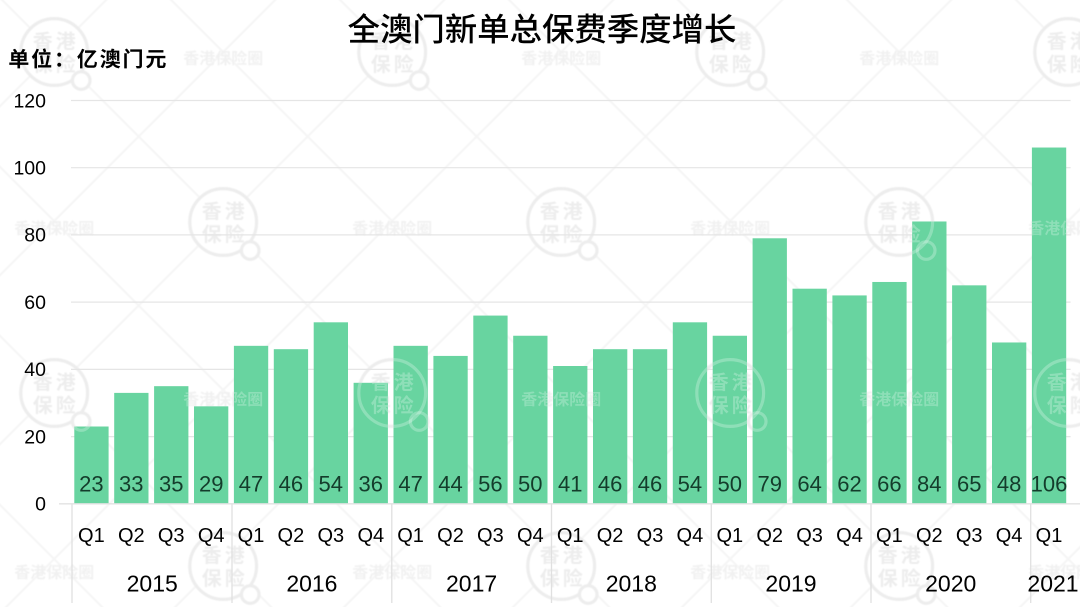 The width and height of the screenshot is (1080, 612). I want to click on svg-text: 41, so click(570, 484).